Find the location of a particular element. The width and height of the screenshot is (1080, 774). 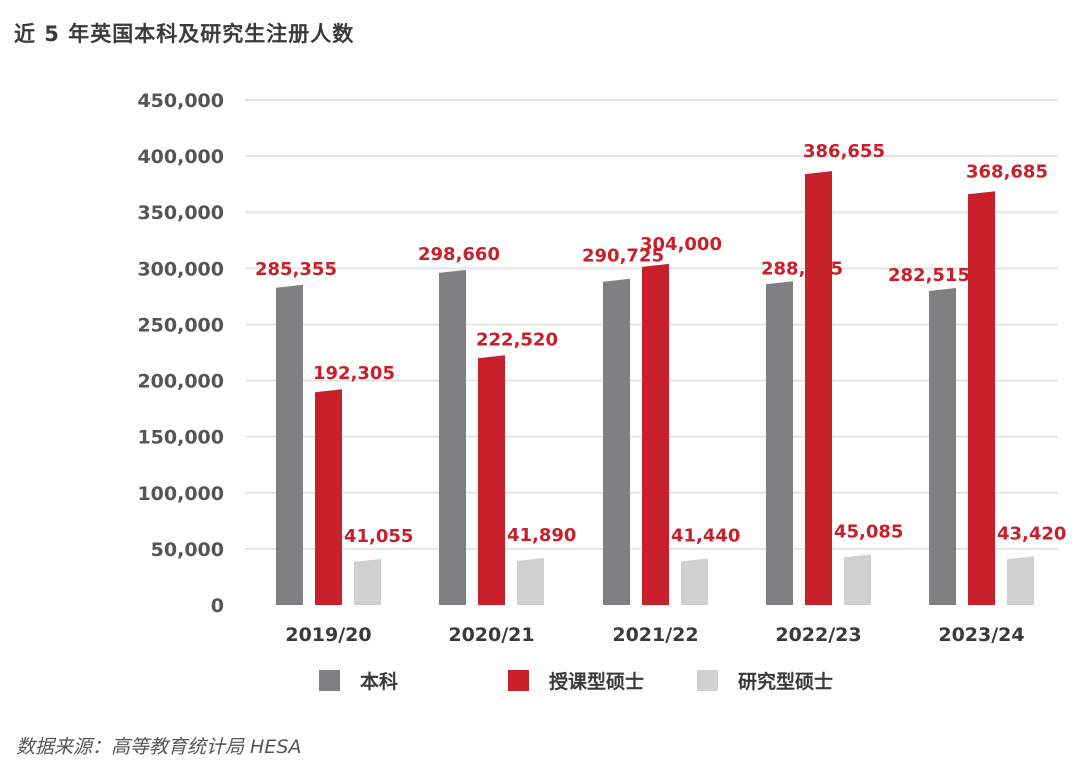

legend: 本科 授课型硕士 研究型硕士 is located at coordinates (576, 681).